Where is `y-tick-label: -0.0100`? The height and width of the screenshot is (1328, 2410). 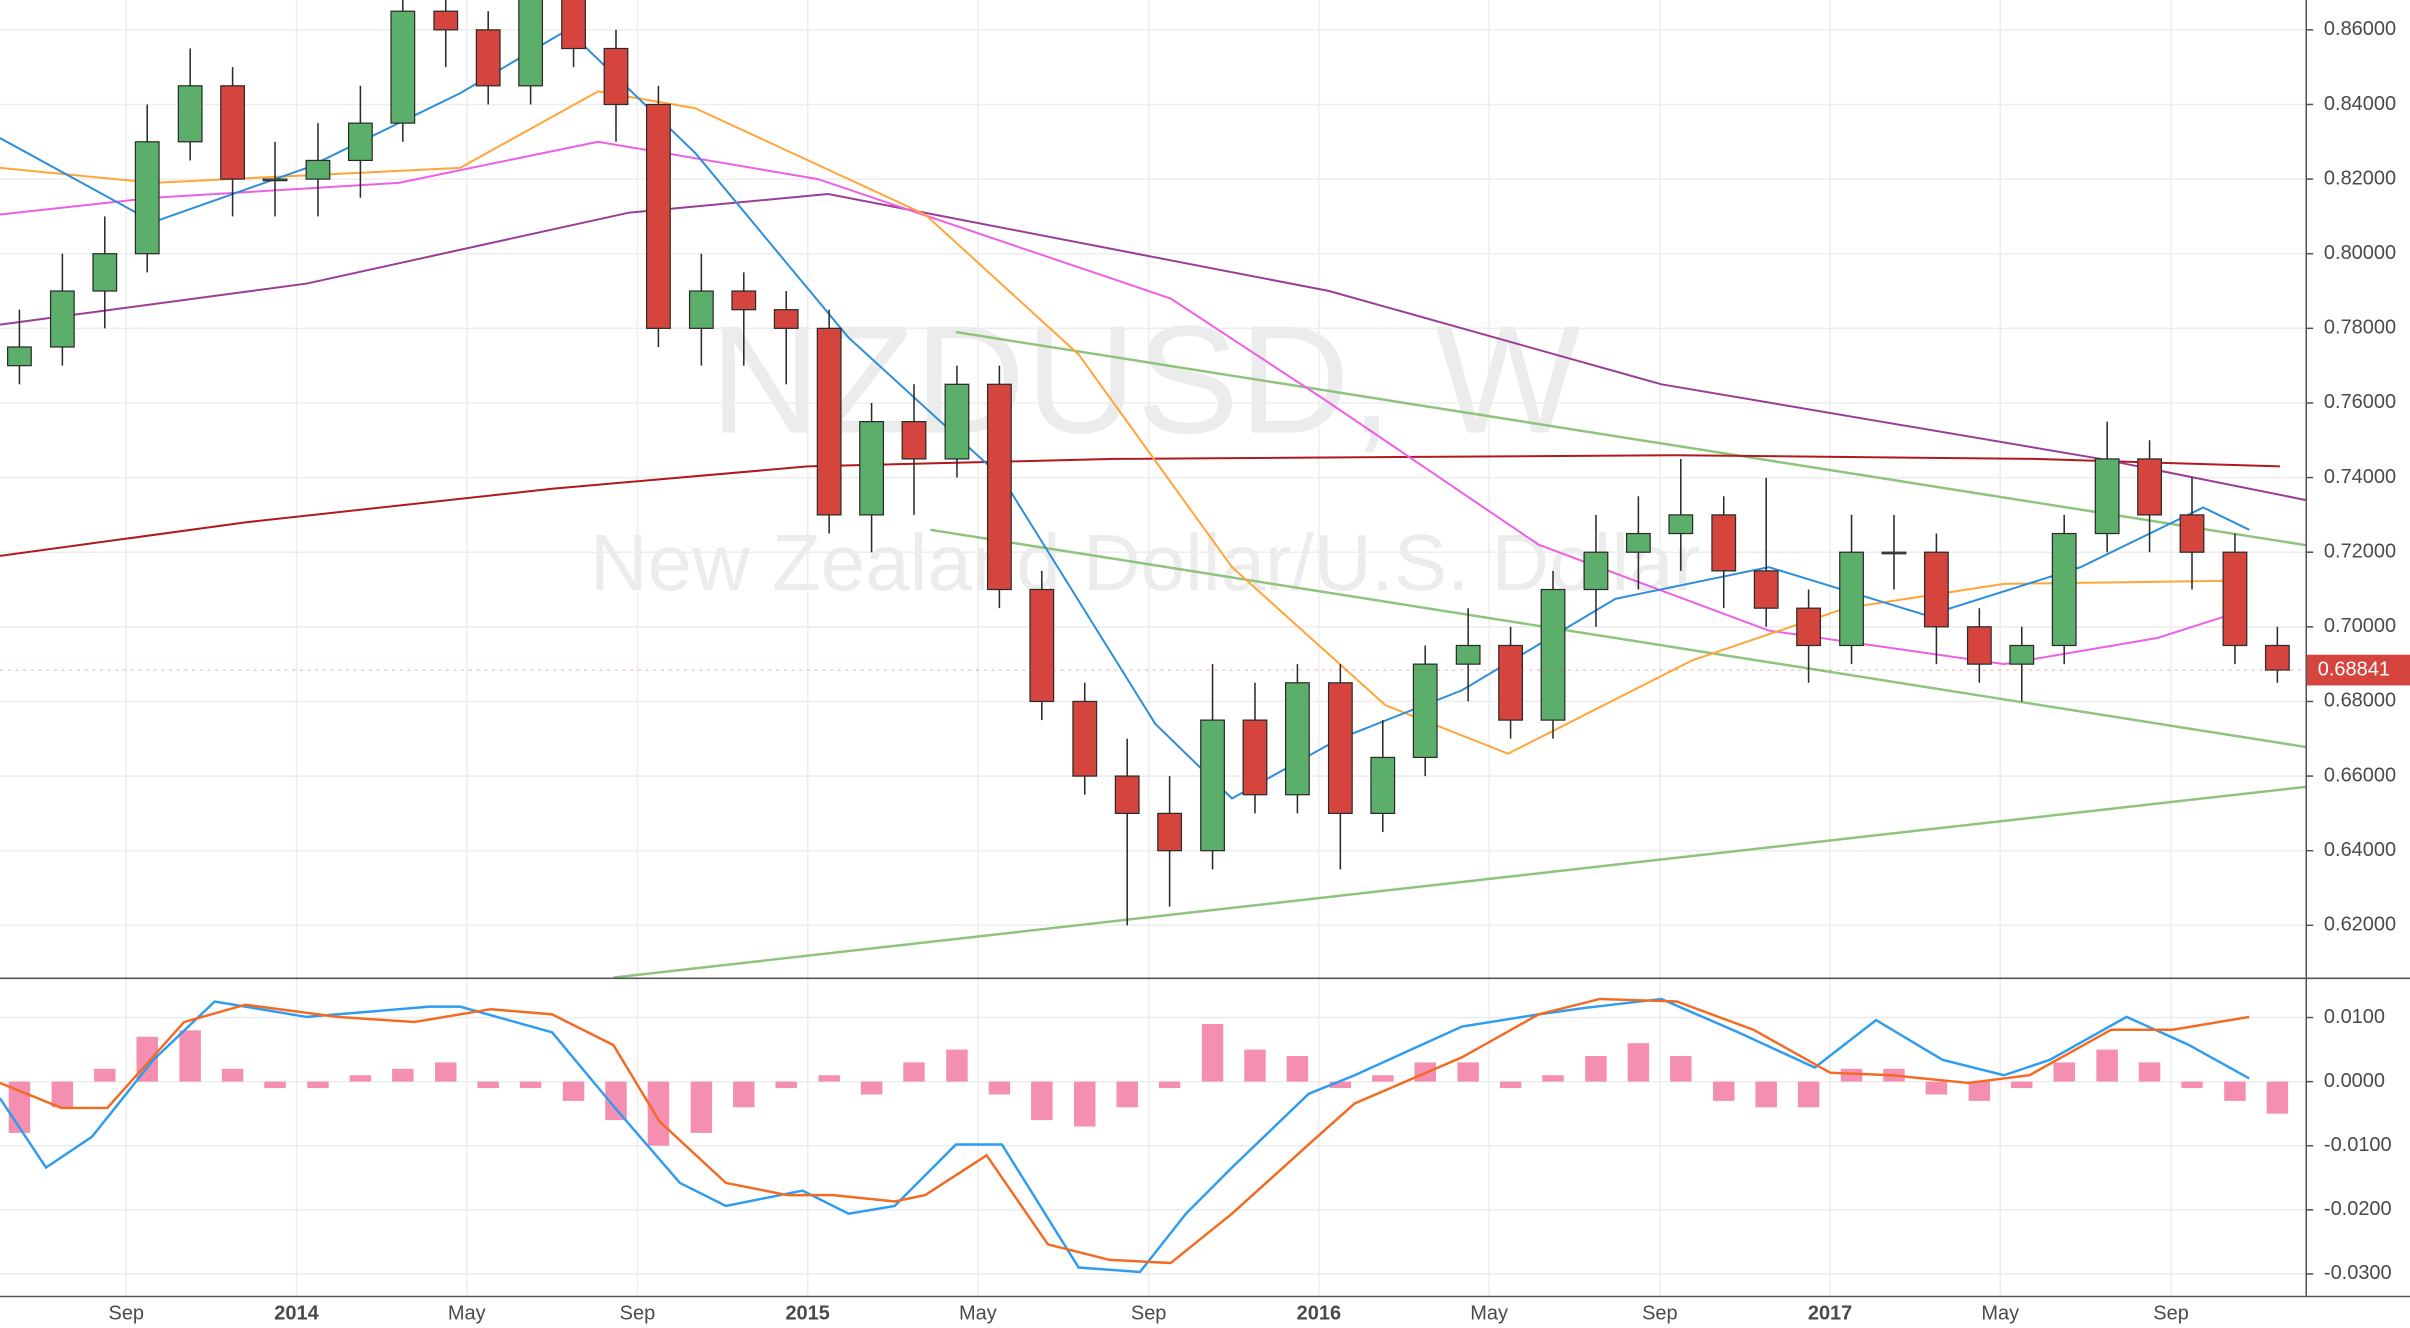
y-tick-label: -0.0100 is located at coordinates (2358, 1145).